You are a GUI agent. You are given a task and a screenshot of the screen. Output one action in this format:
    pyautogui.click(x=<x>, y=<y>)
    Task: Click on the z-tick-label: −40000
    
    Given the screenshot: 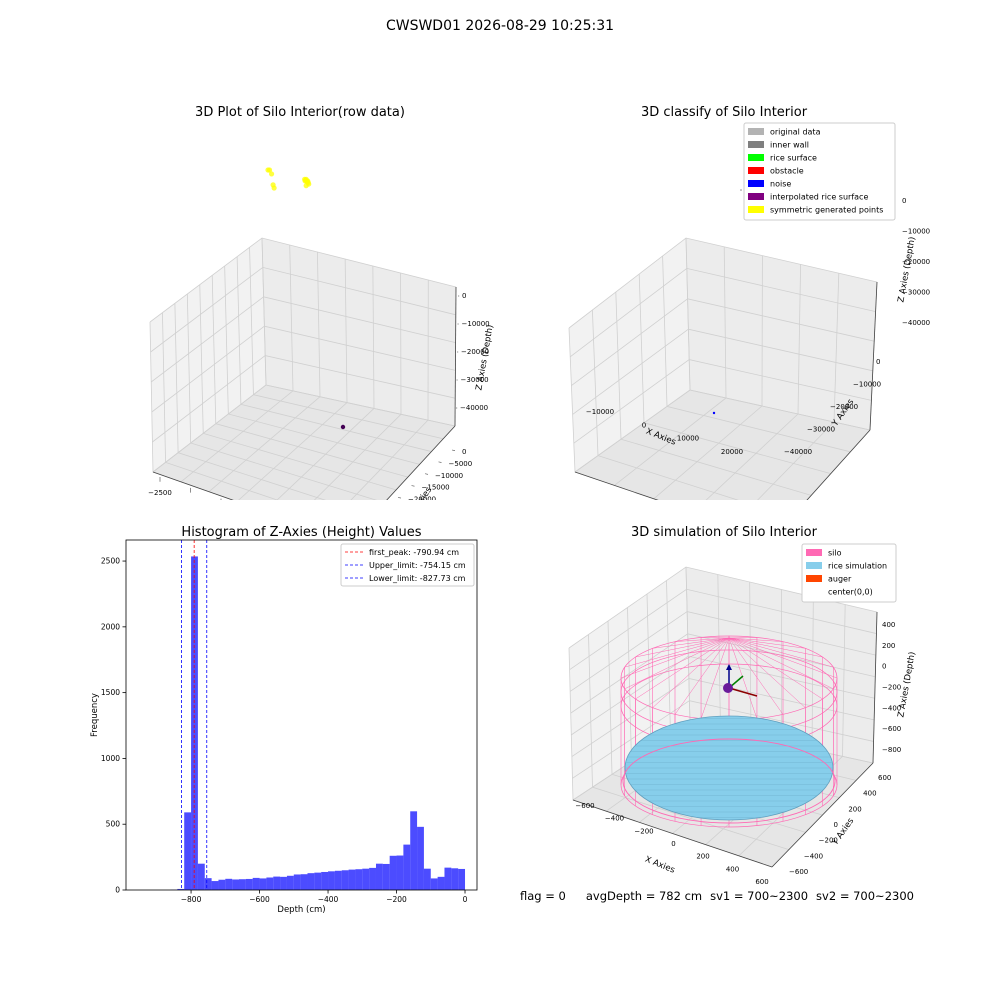 What is the action you would take?
    pyautogui.click(x=916, y=323)
    